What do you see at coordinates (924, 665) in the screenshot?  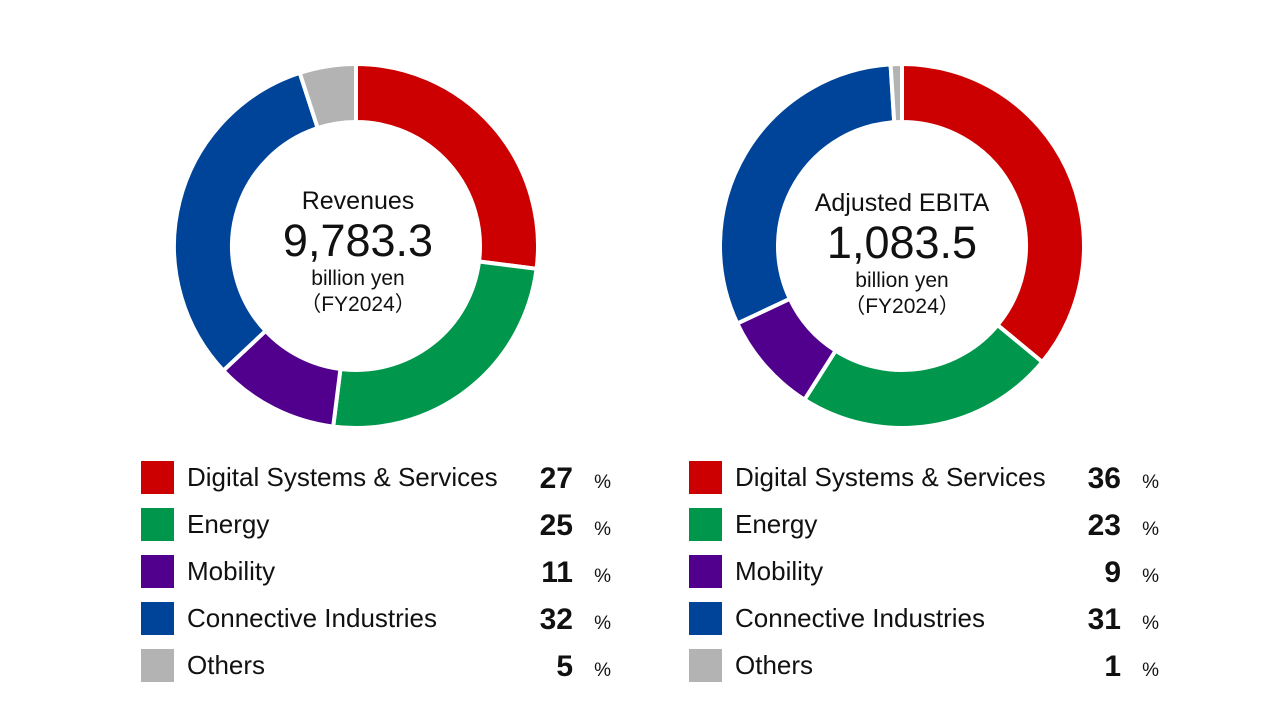 I see `legend-item: Others 1%` at bounding box center [924, 665].